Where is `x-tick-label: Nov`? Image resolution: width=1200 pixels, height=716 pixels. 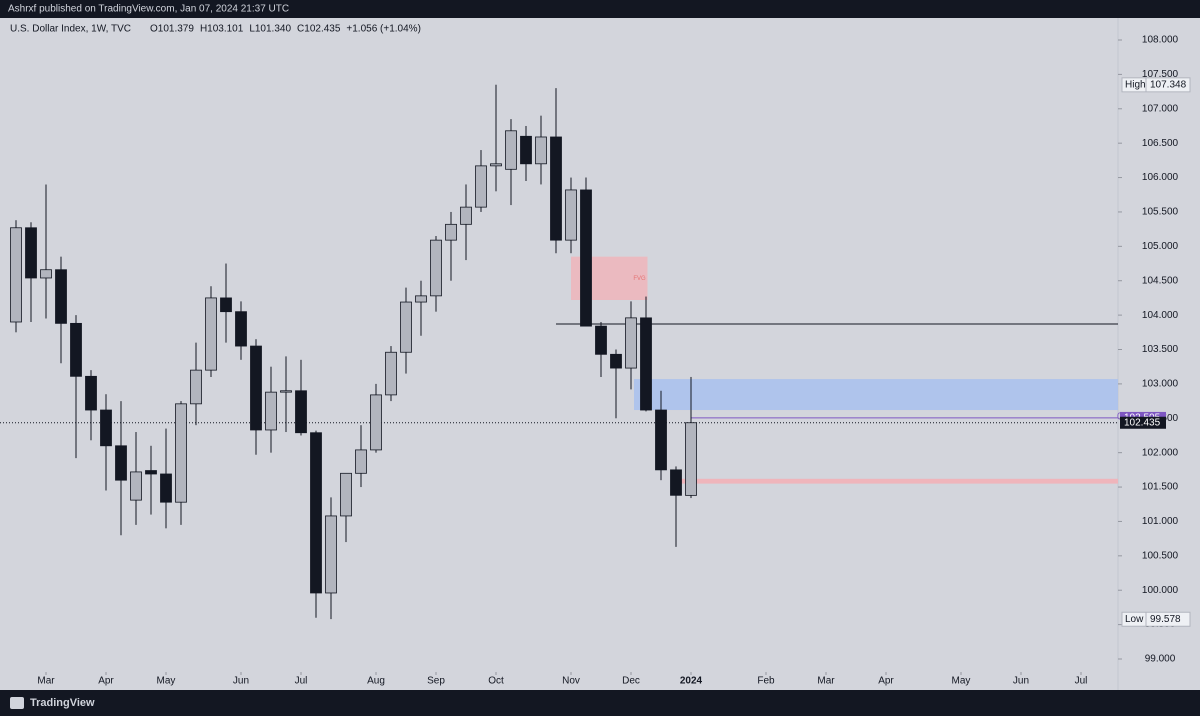 x-tick-label: Nov is located at coordinates (571, 681).